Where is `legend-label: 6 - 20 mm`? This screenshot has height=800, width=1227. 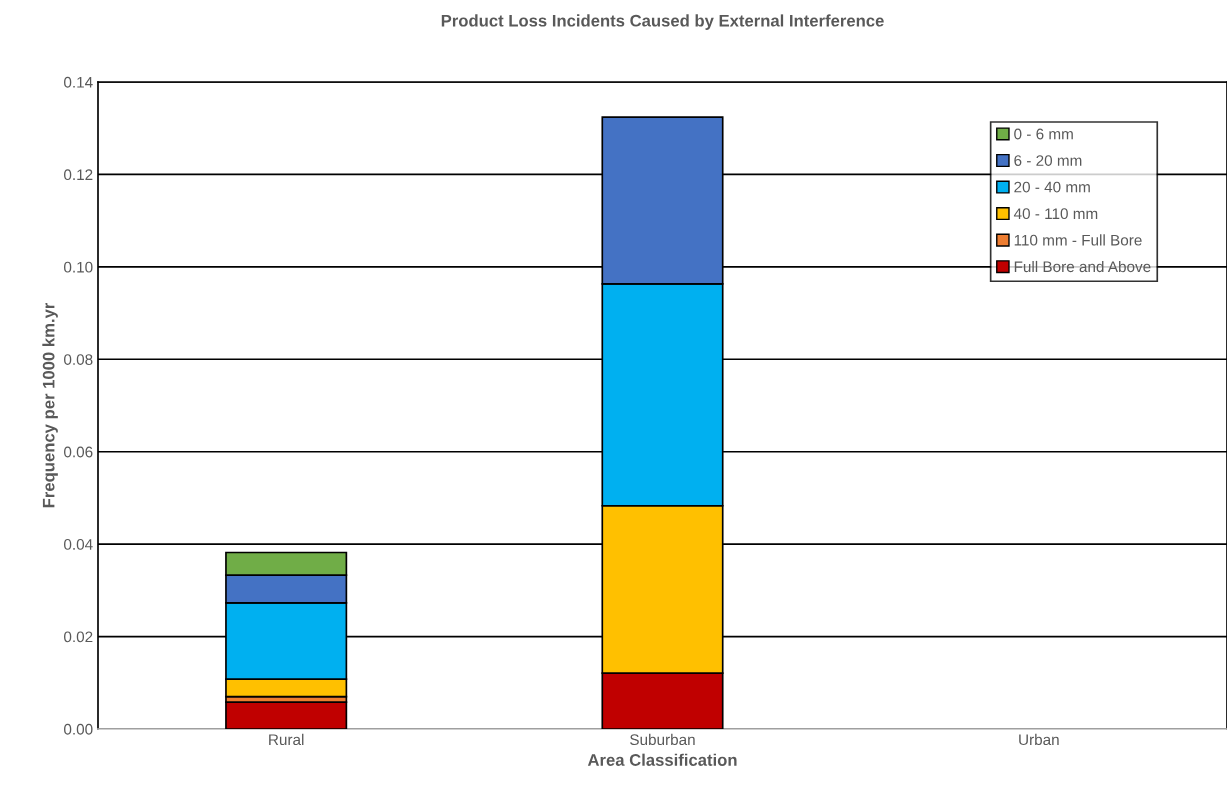 legend-label: 6 - 20 mm is located at coordinates (1048, 160).